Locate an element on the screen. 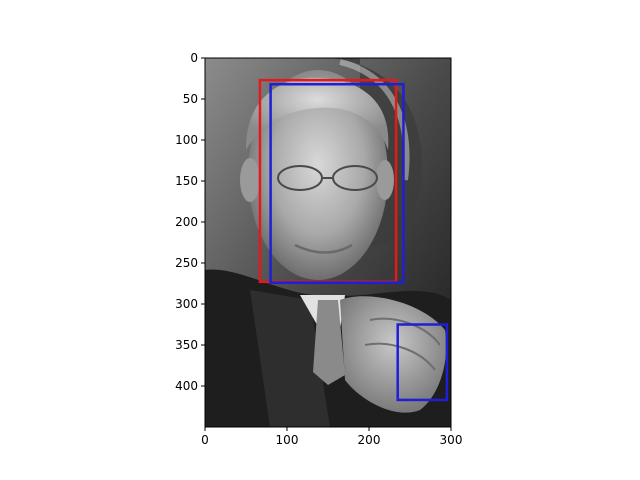 Image resolution: width=640 pixels, height=480 pixels. y-axis-ticks: 0 50 100 150 200 250 300 350 400 is located at coordinates (190, 222).